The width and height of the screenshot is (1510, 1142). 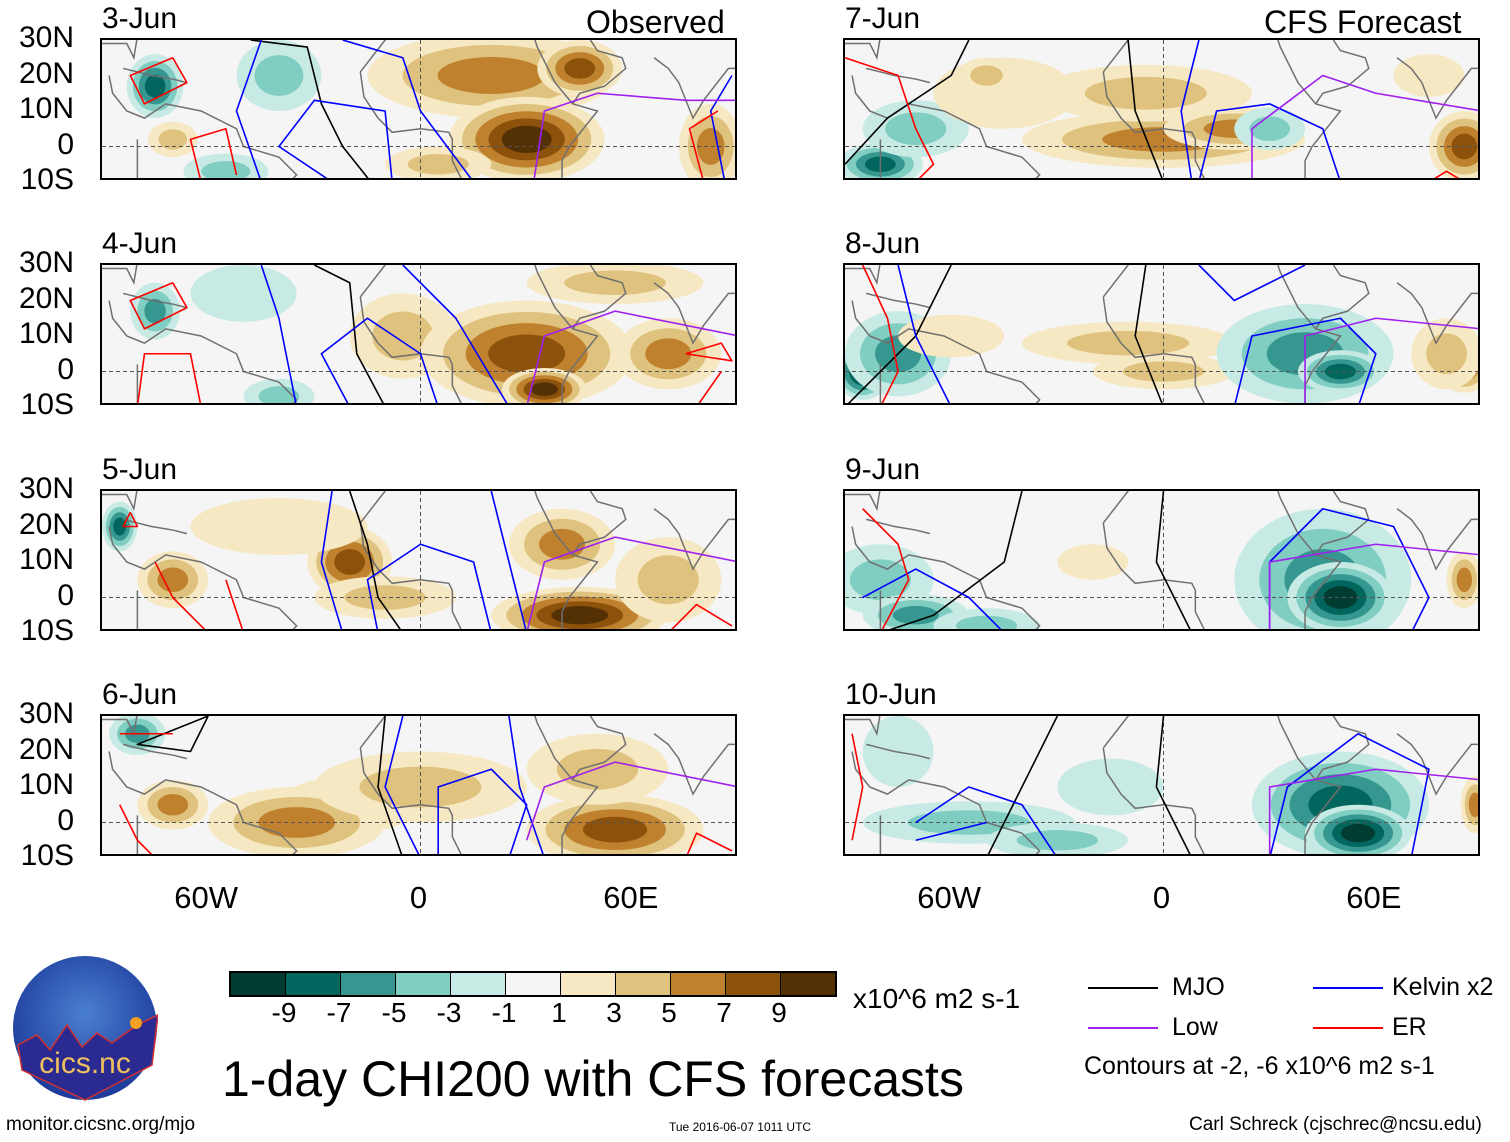 What do you see at coordinates (631, 897) in the screenshot?
I see `lon-tick-label: 60E` at bounding box center [631, 897].